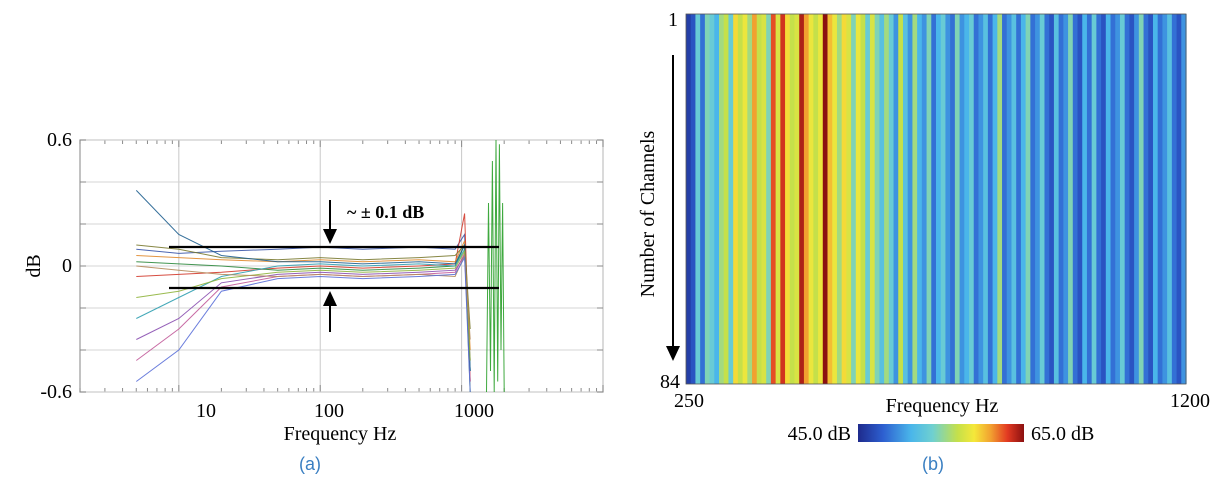  Describe the element at coordinates (942, 406) in the screenshot. I see `x-axis-label-b: Frequency Hz` at that location.